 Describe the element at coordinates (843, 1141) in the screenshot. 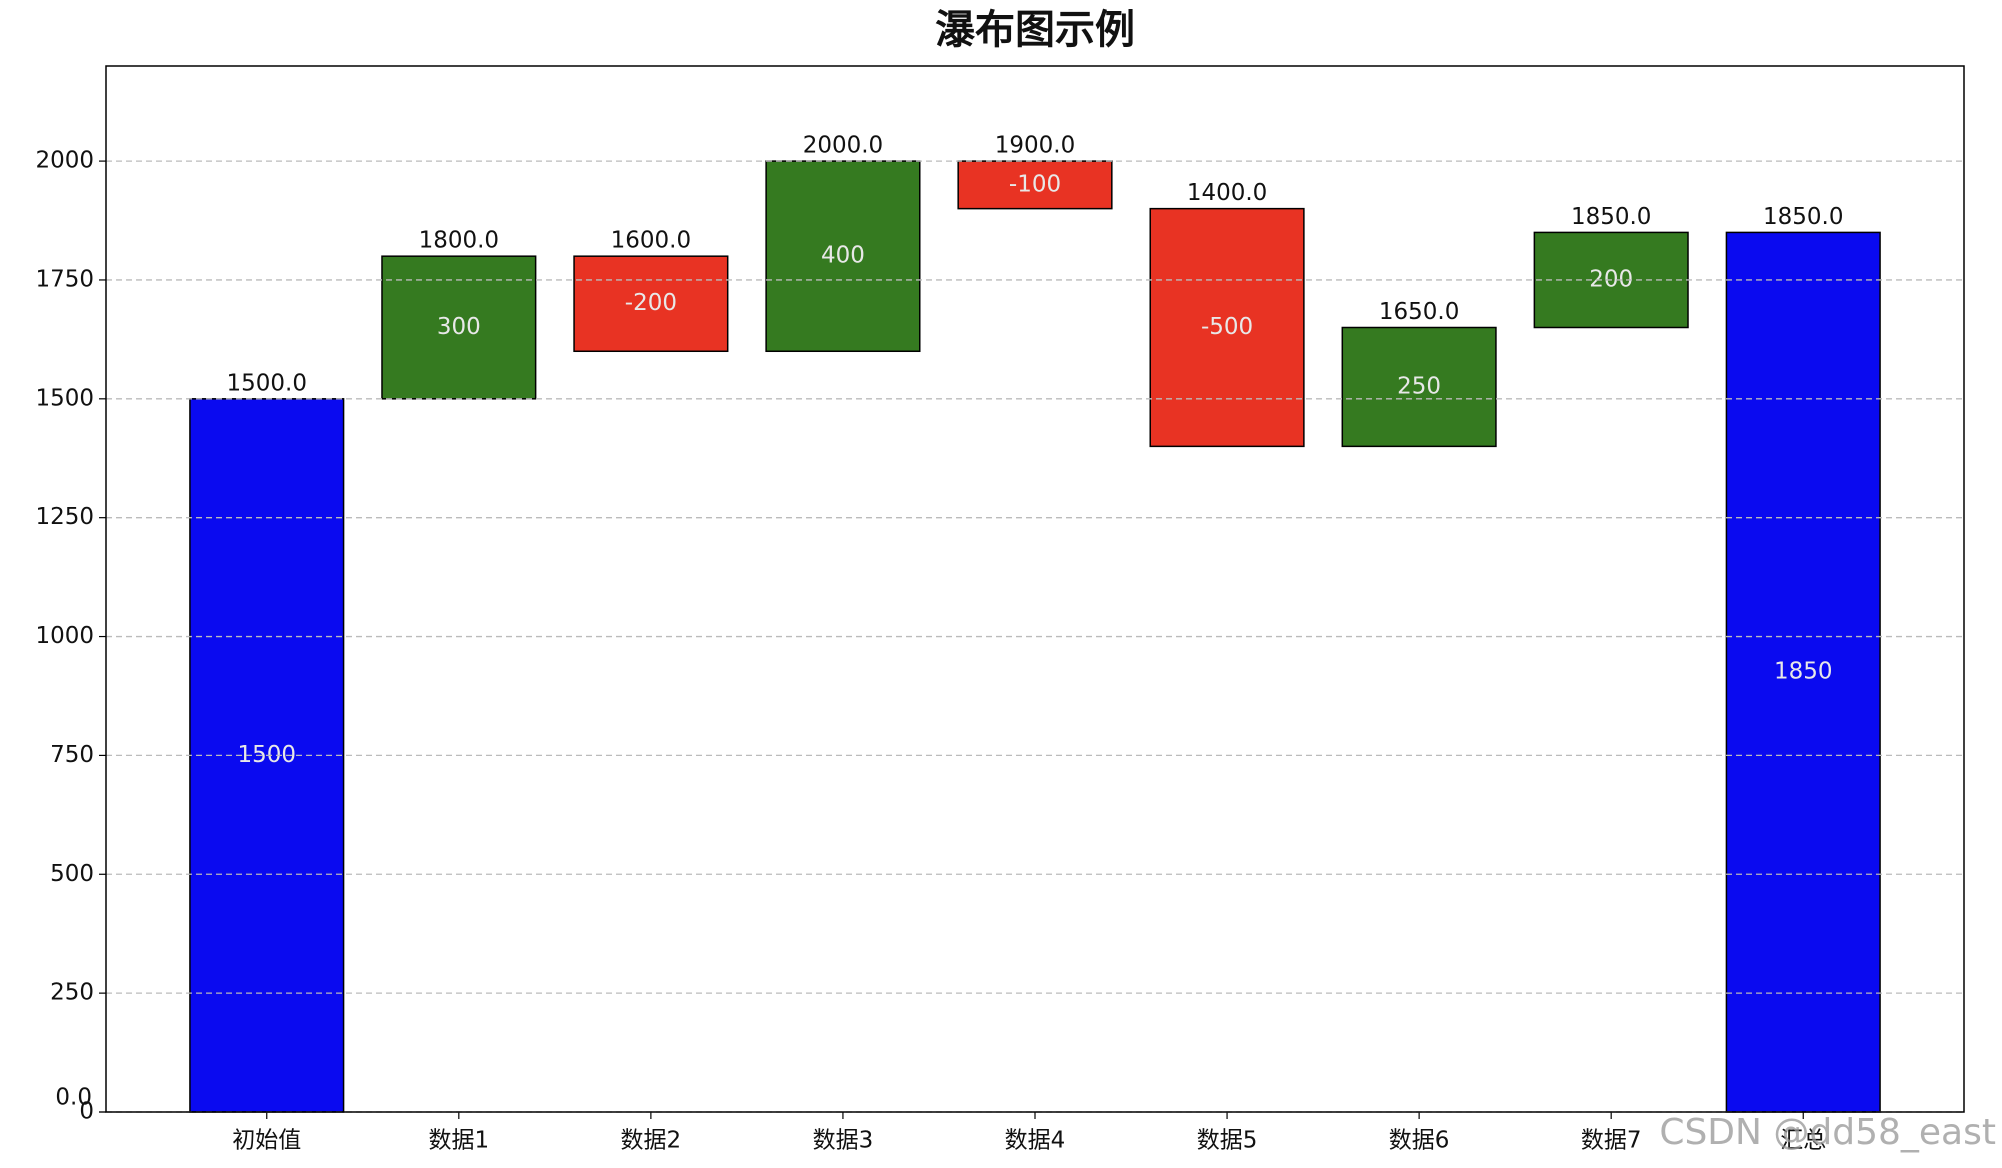

I see `x-tick-label: 数据3` at that location.